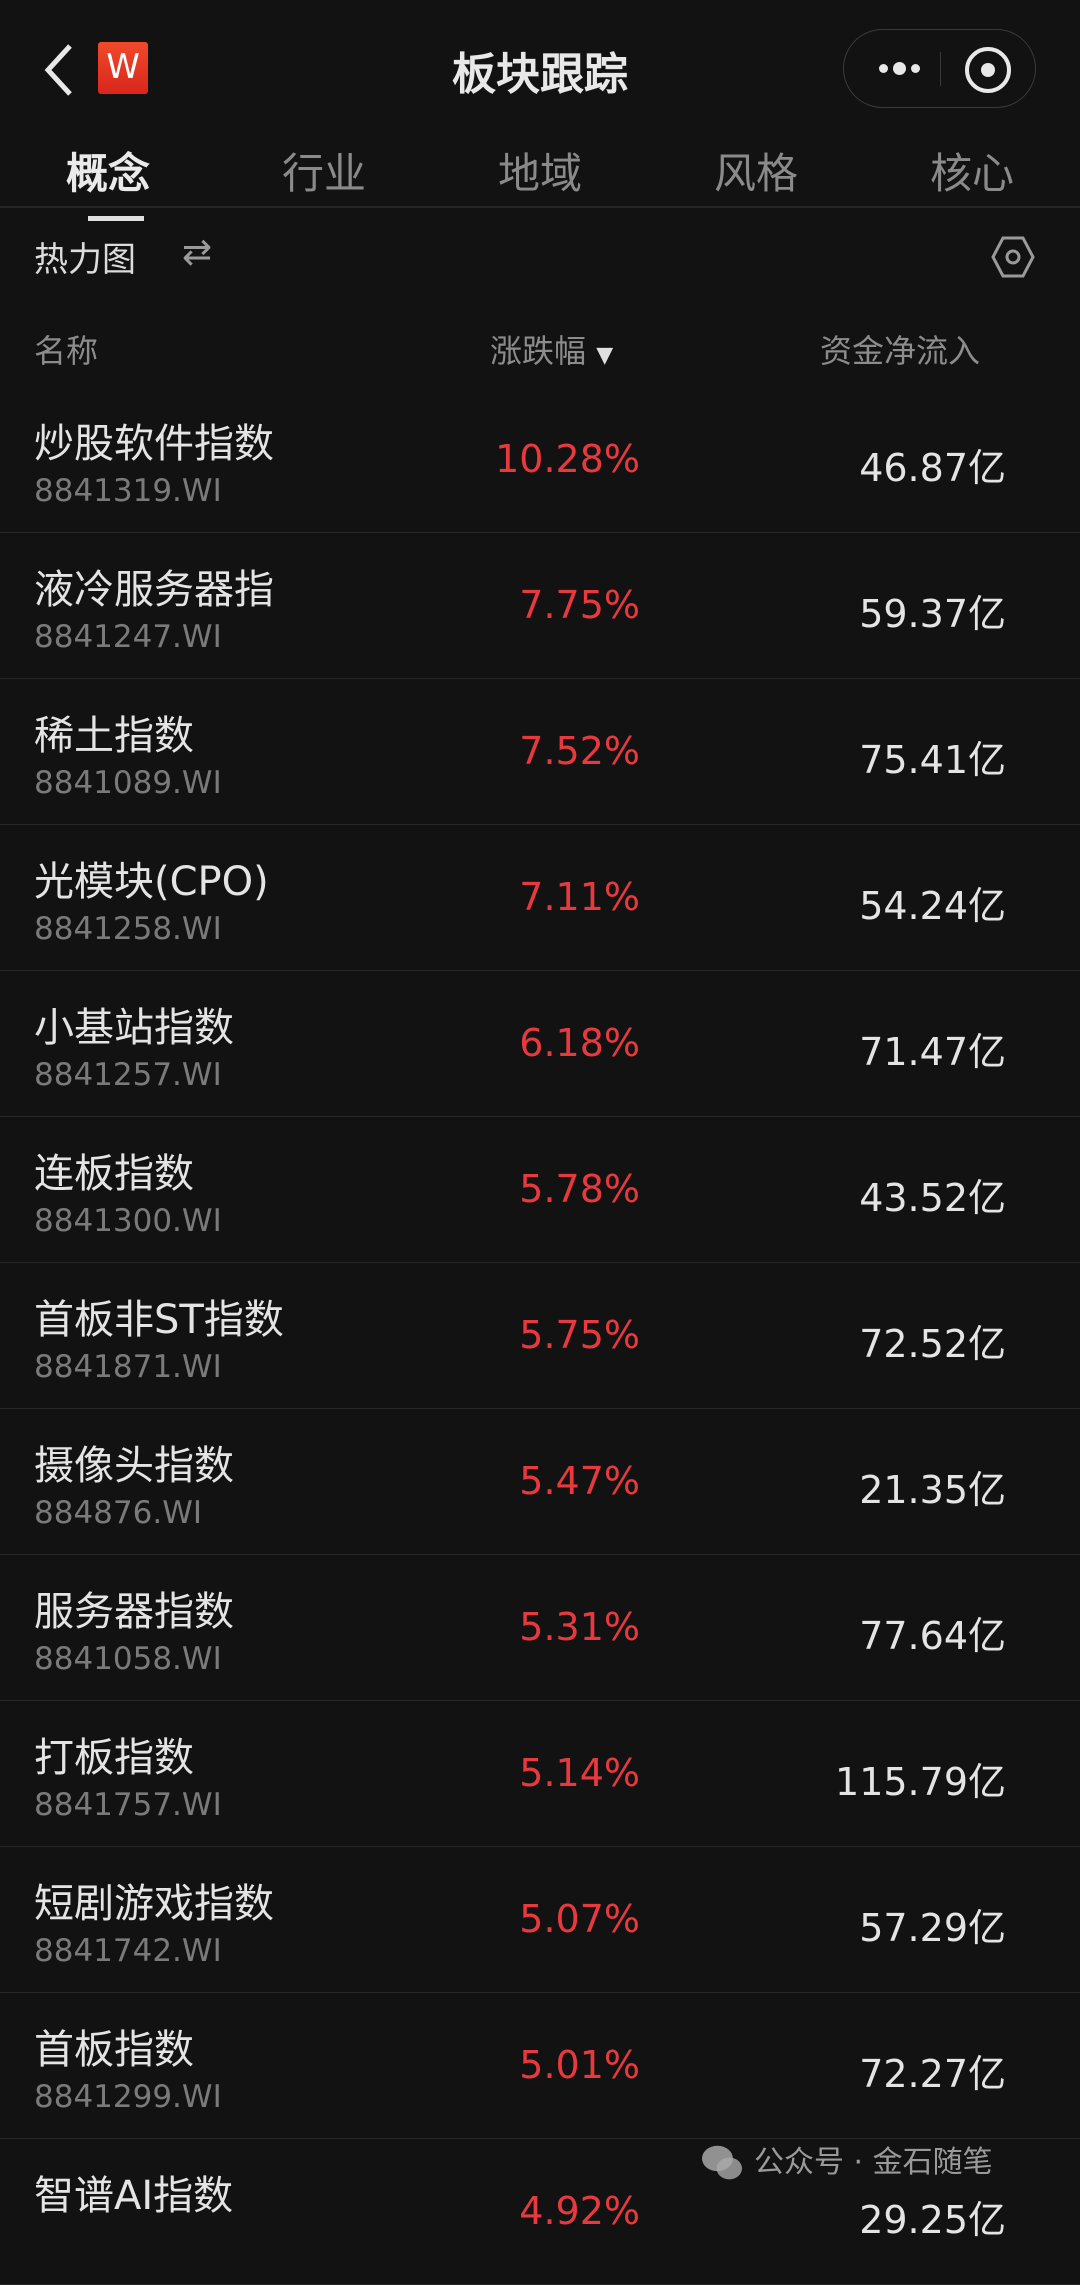  I want to click on table-row: 首板指数 8841299.WI 5.01% 72.27亿, so click(540, 2066).